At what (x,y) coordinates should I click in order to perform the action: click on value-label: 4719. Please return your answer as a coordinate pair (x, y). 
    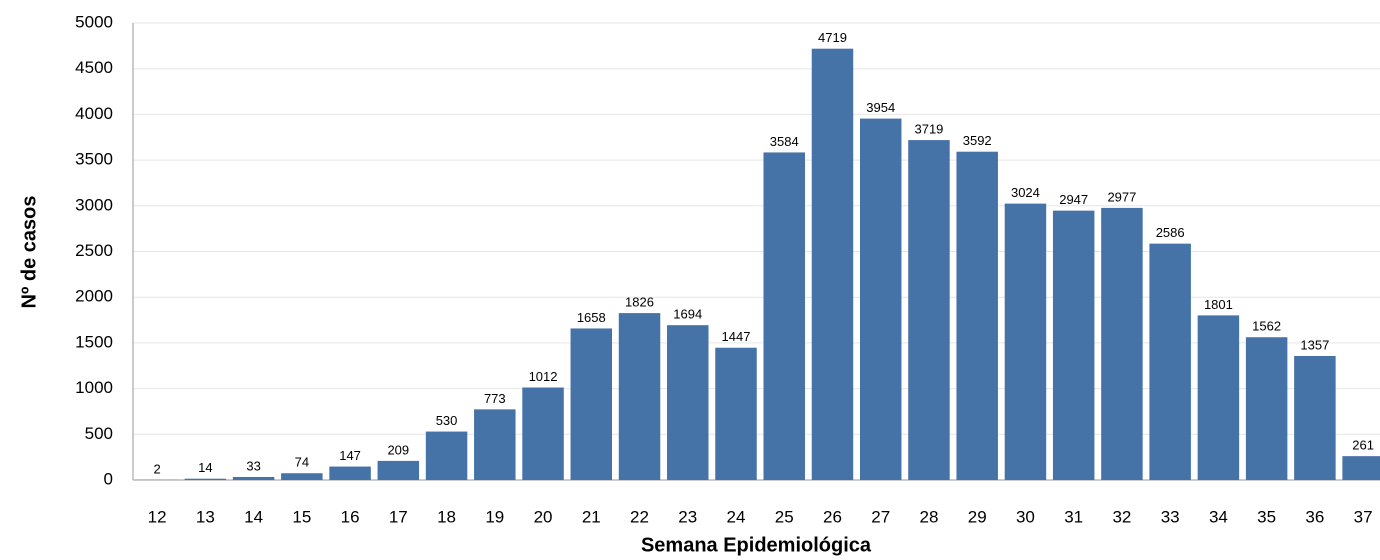
    Looking at the image, I should click on (832, 37).